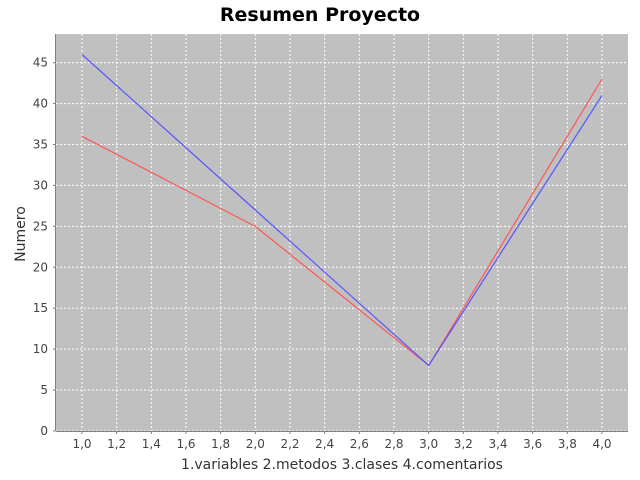  Describe the element at coordinates (40, 308) in the screenshot. I see `y-tick-label: 15` at that location.